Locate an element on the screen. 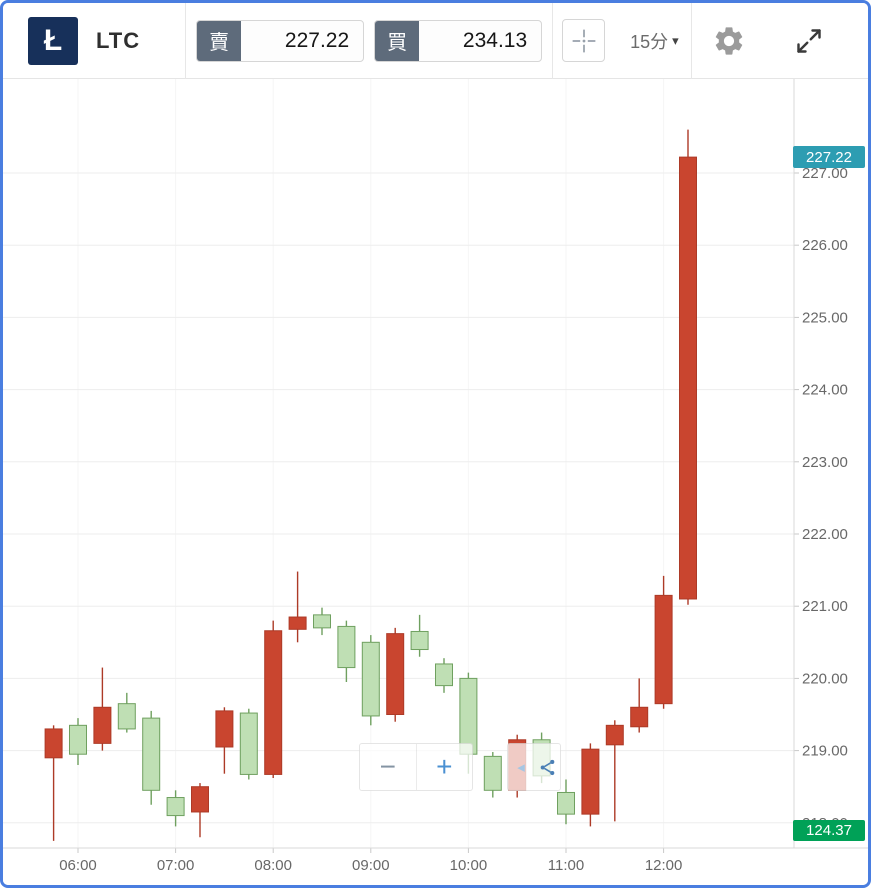 The image size is (871, 888). litecoin-logo: Ł is located at coordinates (53, 40).